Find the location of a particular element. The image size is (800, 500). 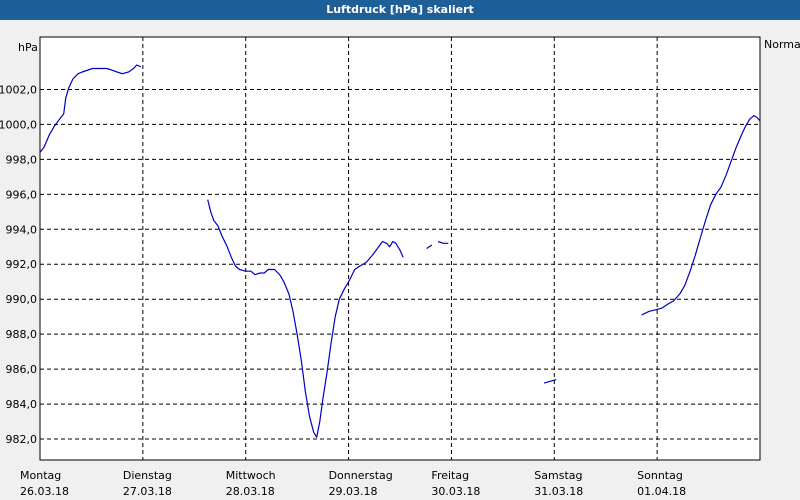

y-tick-label: 994,0 is located at coordinates (22, 229).